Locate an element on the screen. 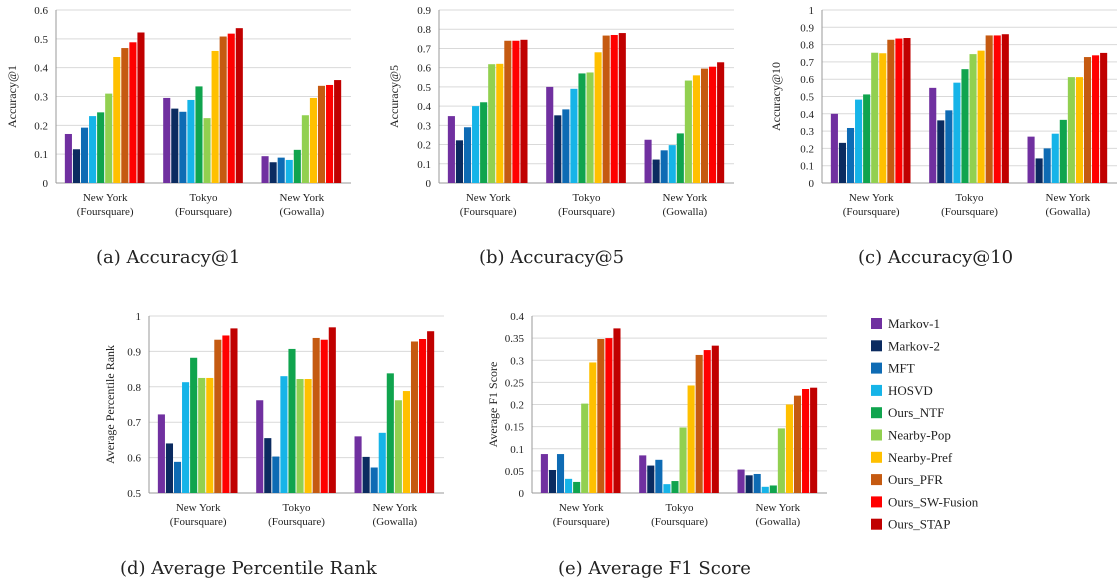 This screenshot has height=587, width=1119. legend-label: MFT is located at coordinates (901, 368).